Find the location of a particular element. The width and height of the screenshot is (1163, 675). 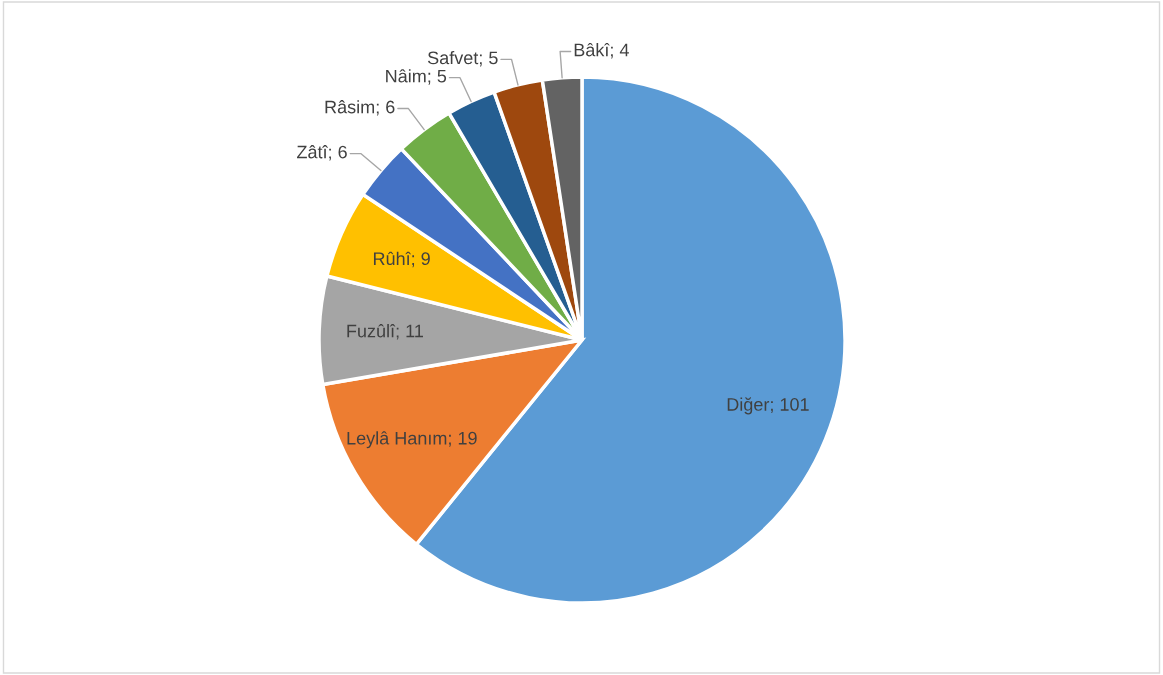

slice-label: Leylâ Hanım; 19 is located at coordinates (412, 440).